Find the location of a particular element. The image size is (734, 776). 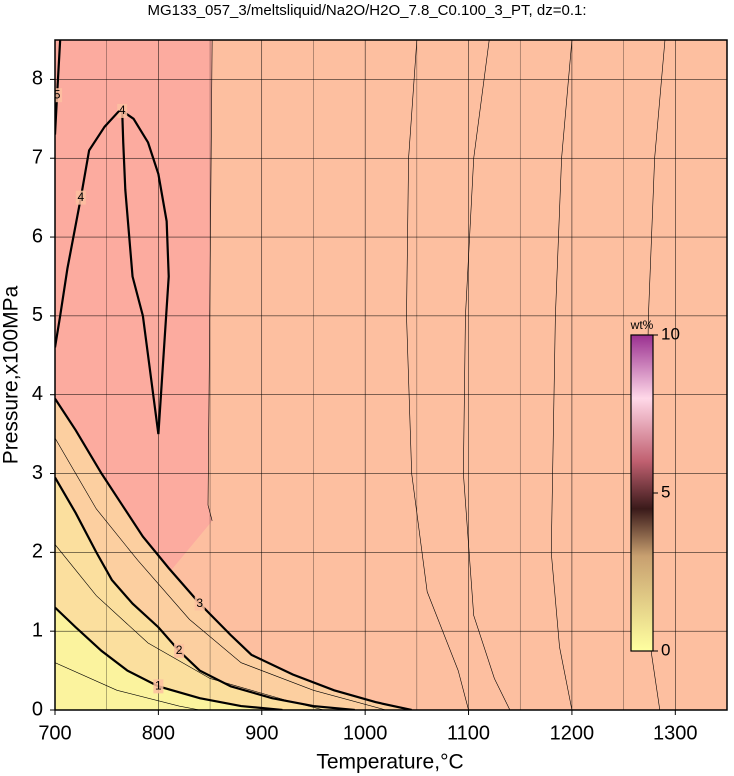

x-tick-label: 800 is located at coordinates (158, 733).